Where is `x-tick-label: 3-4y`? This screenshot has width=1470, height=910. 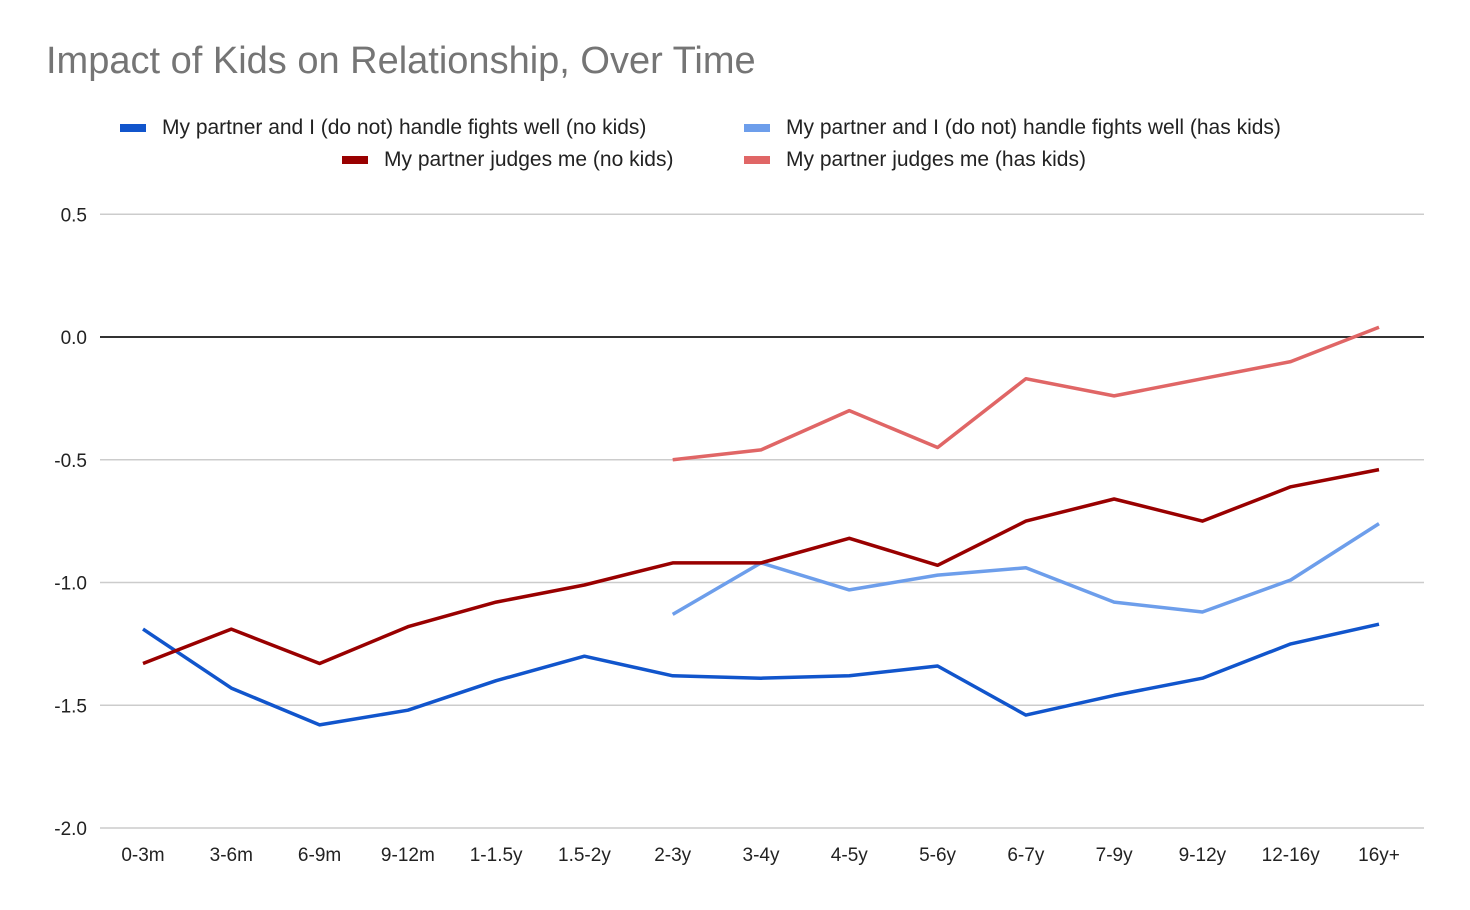 x-tick-label: 3-4y is located at coordinates (761, 855).